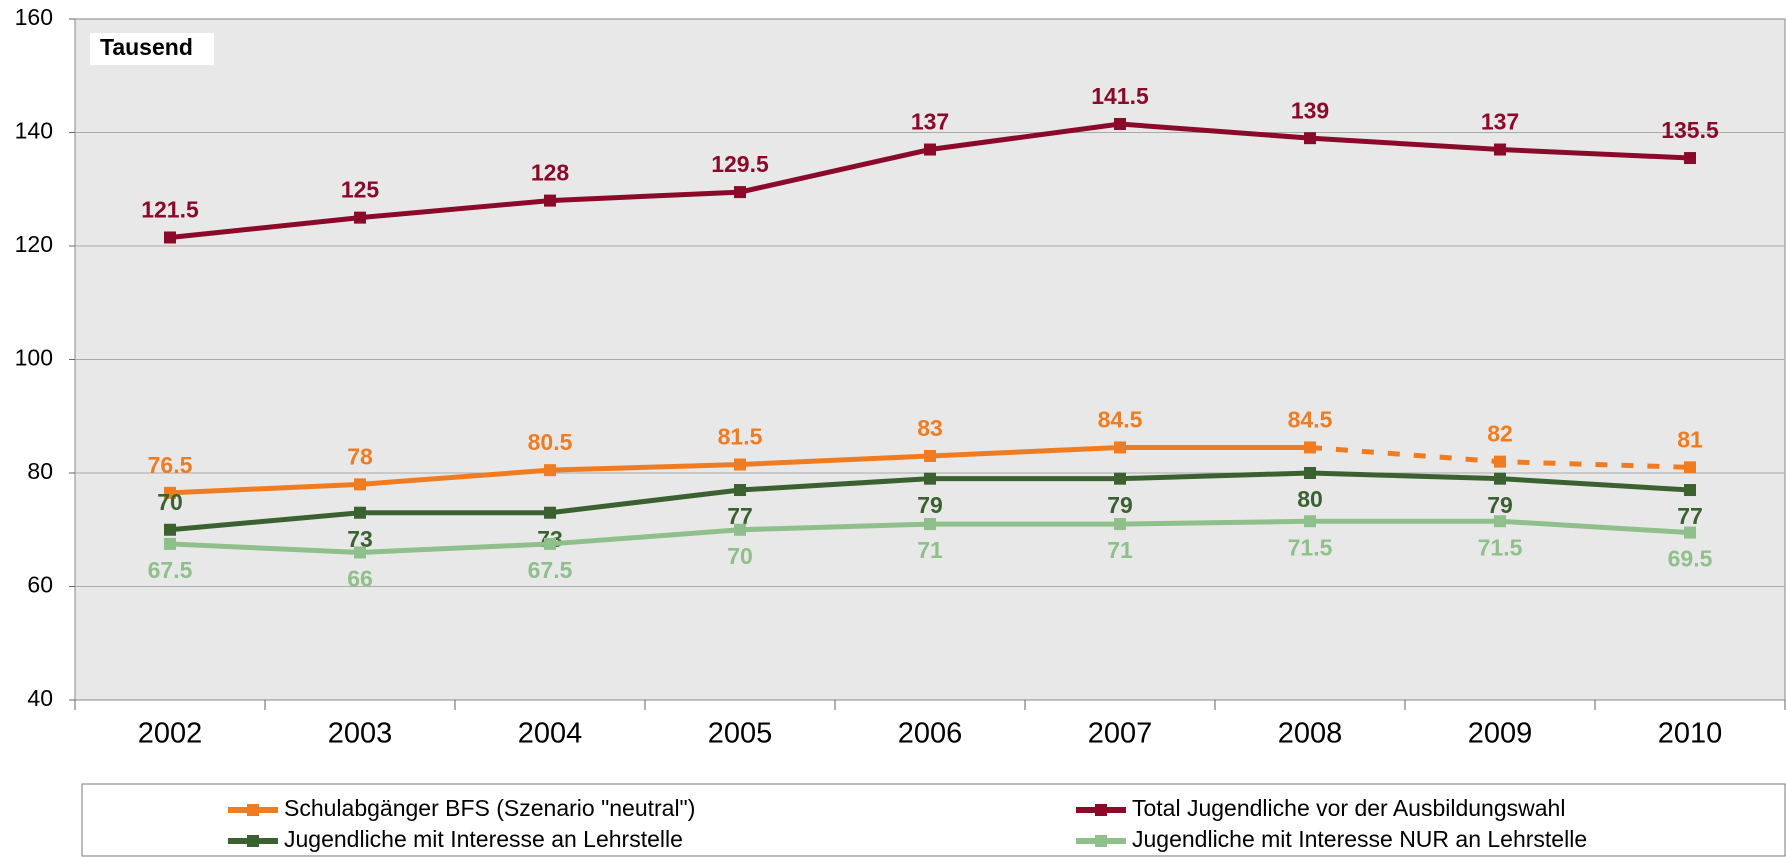  What do you see at coordinates (740, 734) in the screenshot?
I see `x-tick-label: 2005` at bounding box center [740, 734].